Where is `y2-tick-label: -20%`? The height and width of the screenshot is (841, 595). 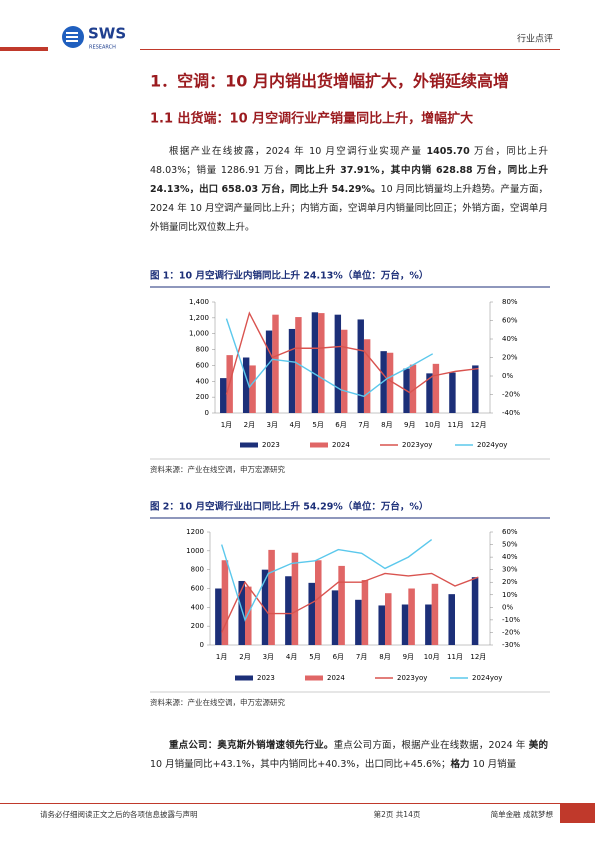 y2-tick-label: -20% is located at coordinates (511, 632).